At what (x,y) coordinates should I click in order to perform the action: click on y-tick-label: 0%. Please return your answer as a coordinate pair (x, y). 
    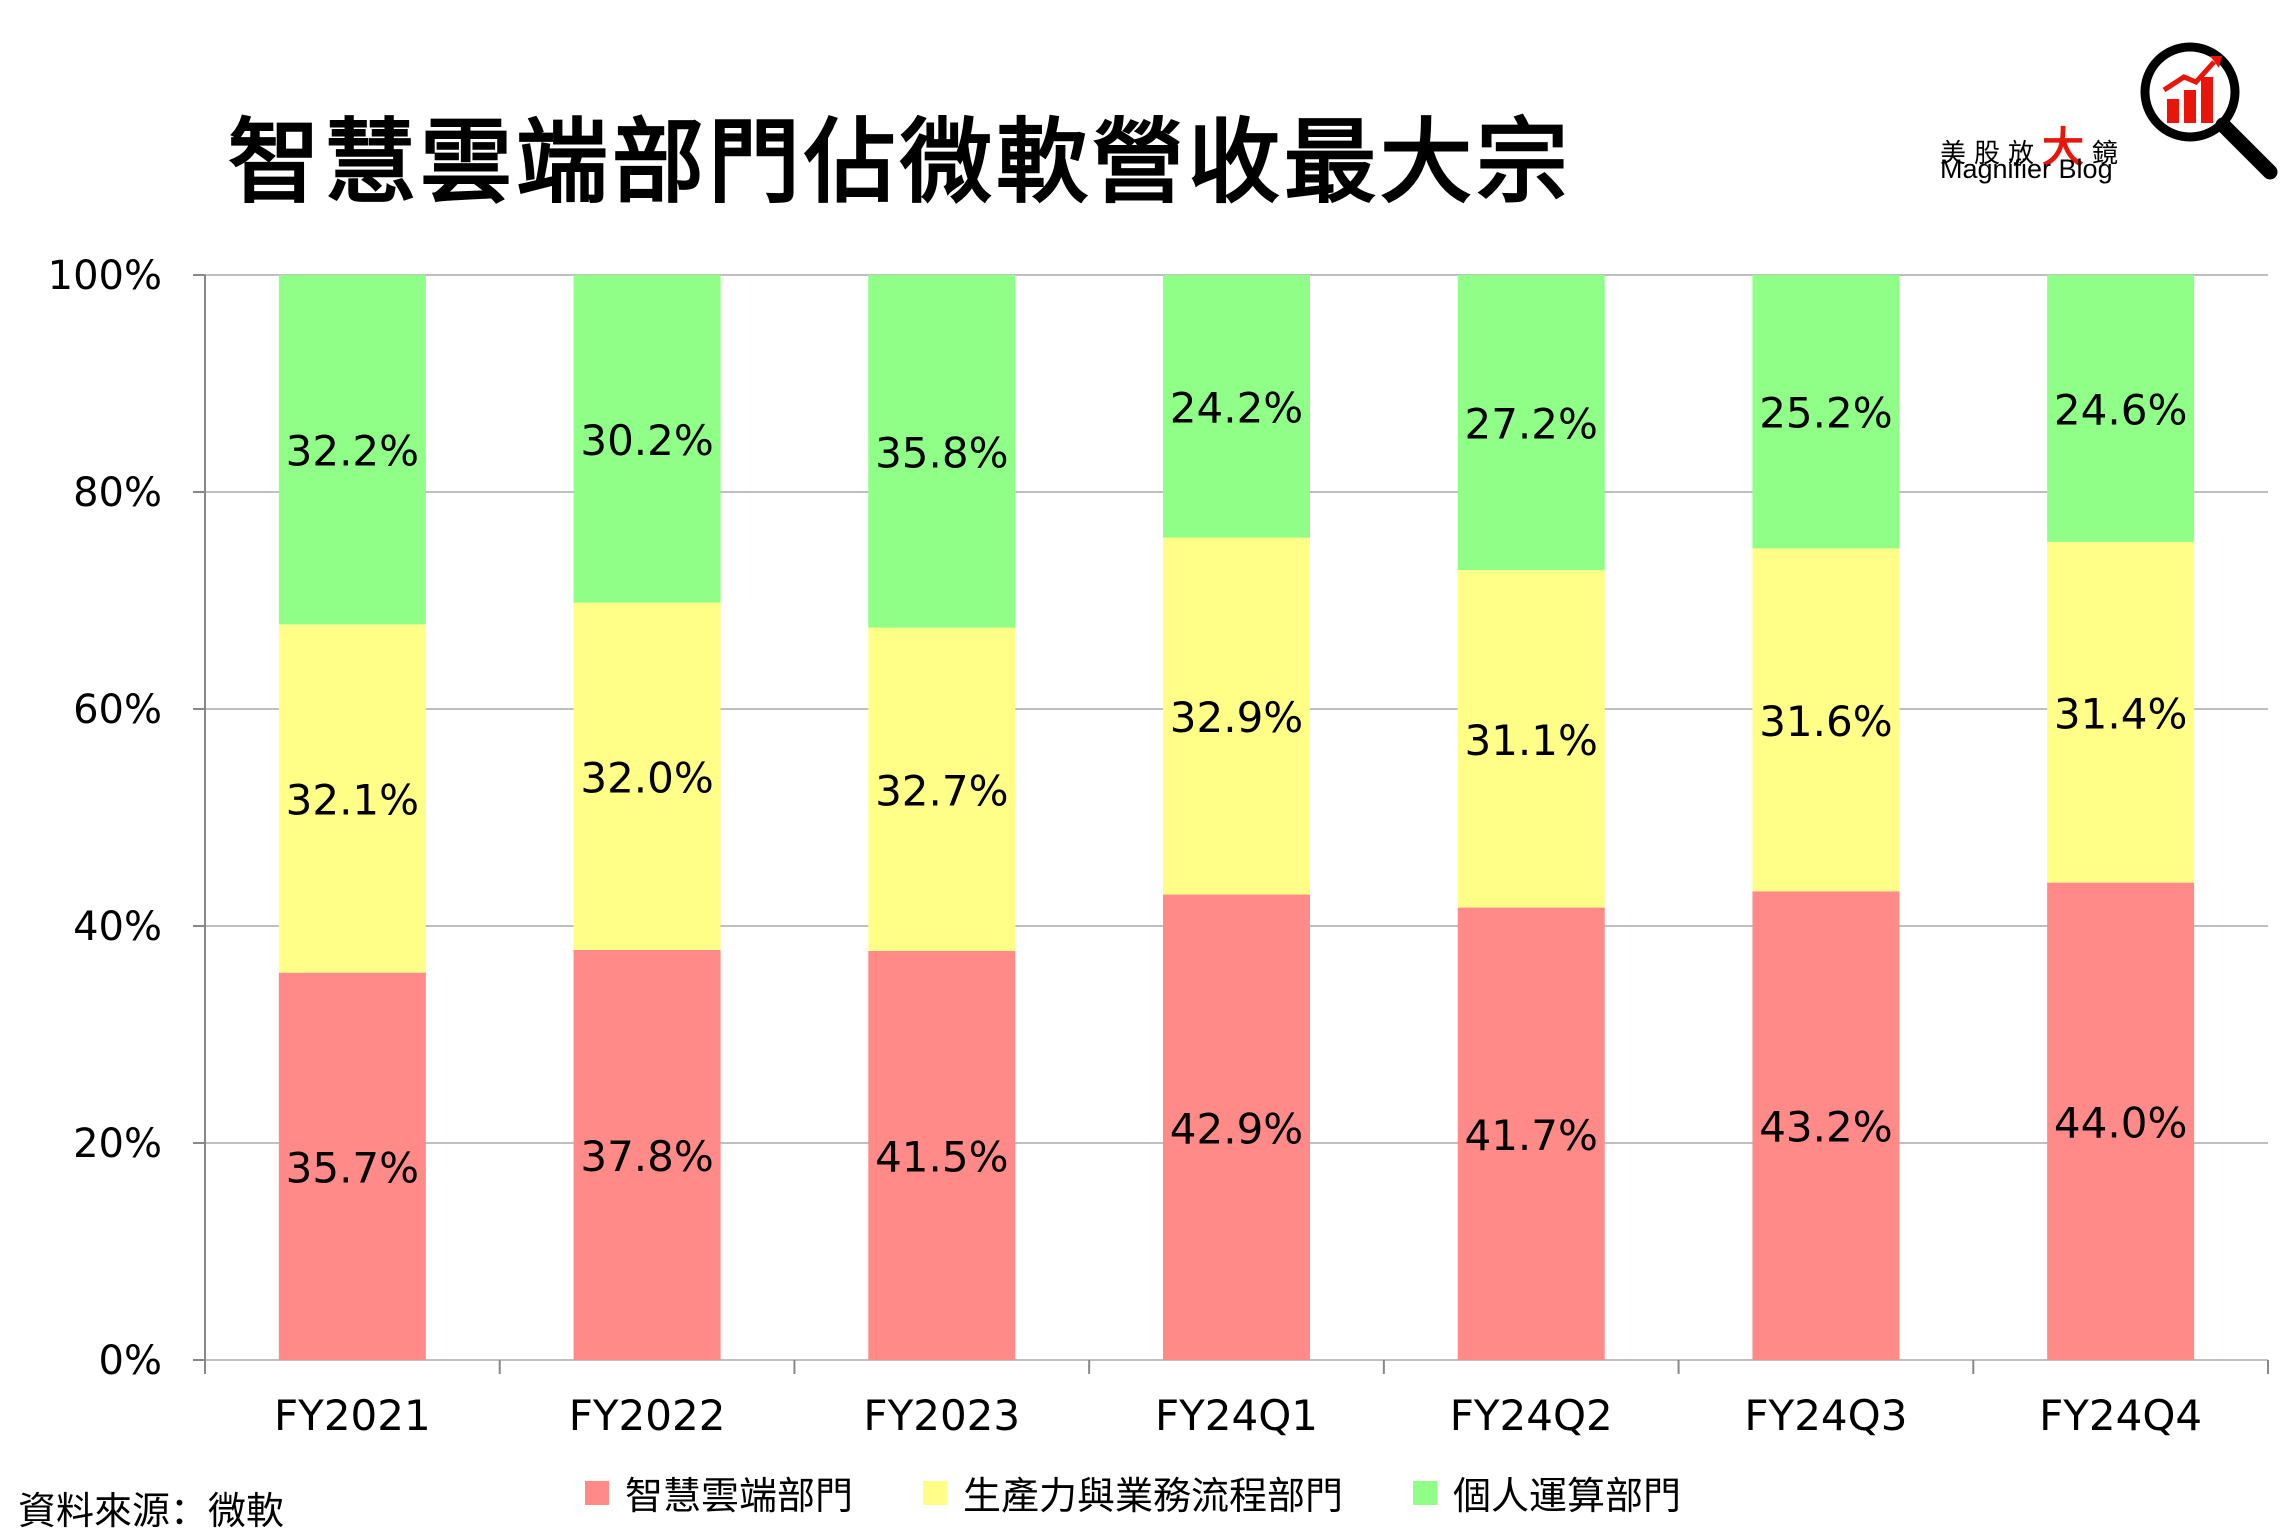
    Looking at the image, I should click on (130, 1361).